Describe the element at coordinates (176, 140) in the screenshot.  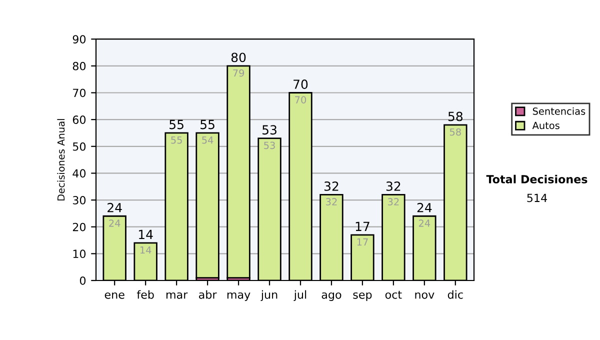
I see `data-label: 55` at that location.